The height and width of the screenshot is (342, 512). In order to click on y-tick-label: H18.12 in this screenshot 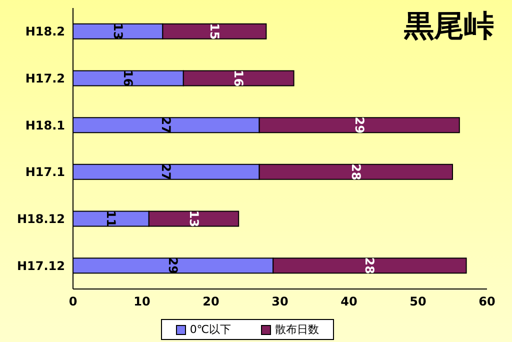, I will do `click(41, 219)`.